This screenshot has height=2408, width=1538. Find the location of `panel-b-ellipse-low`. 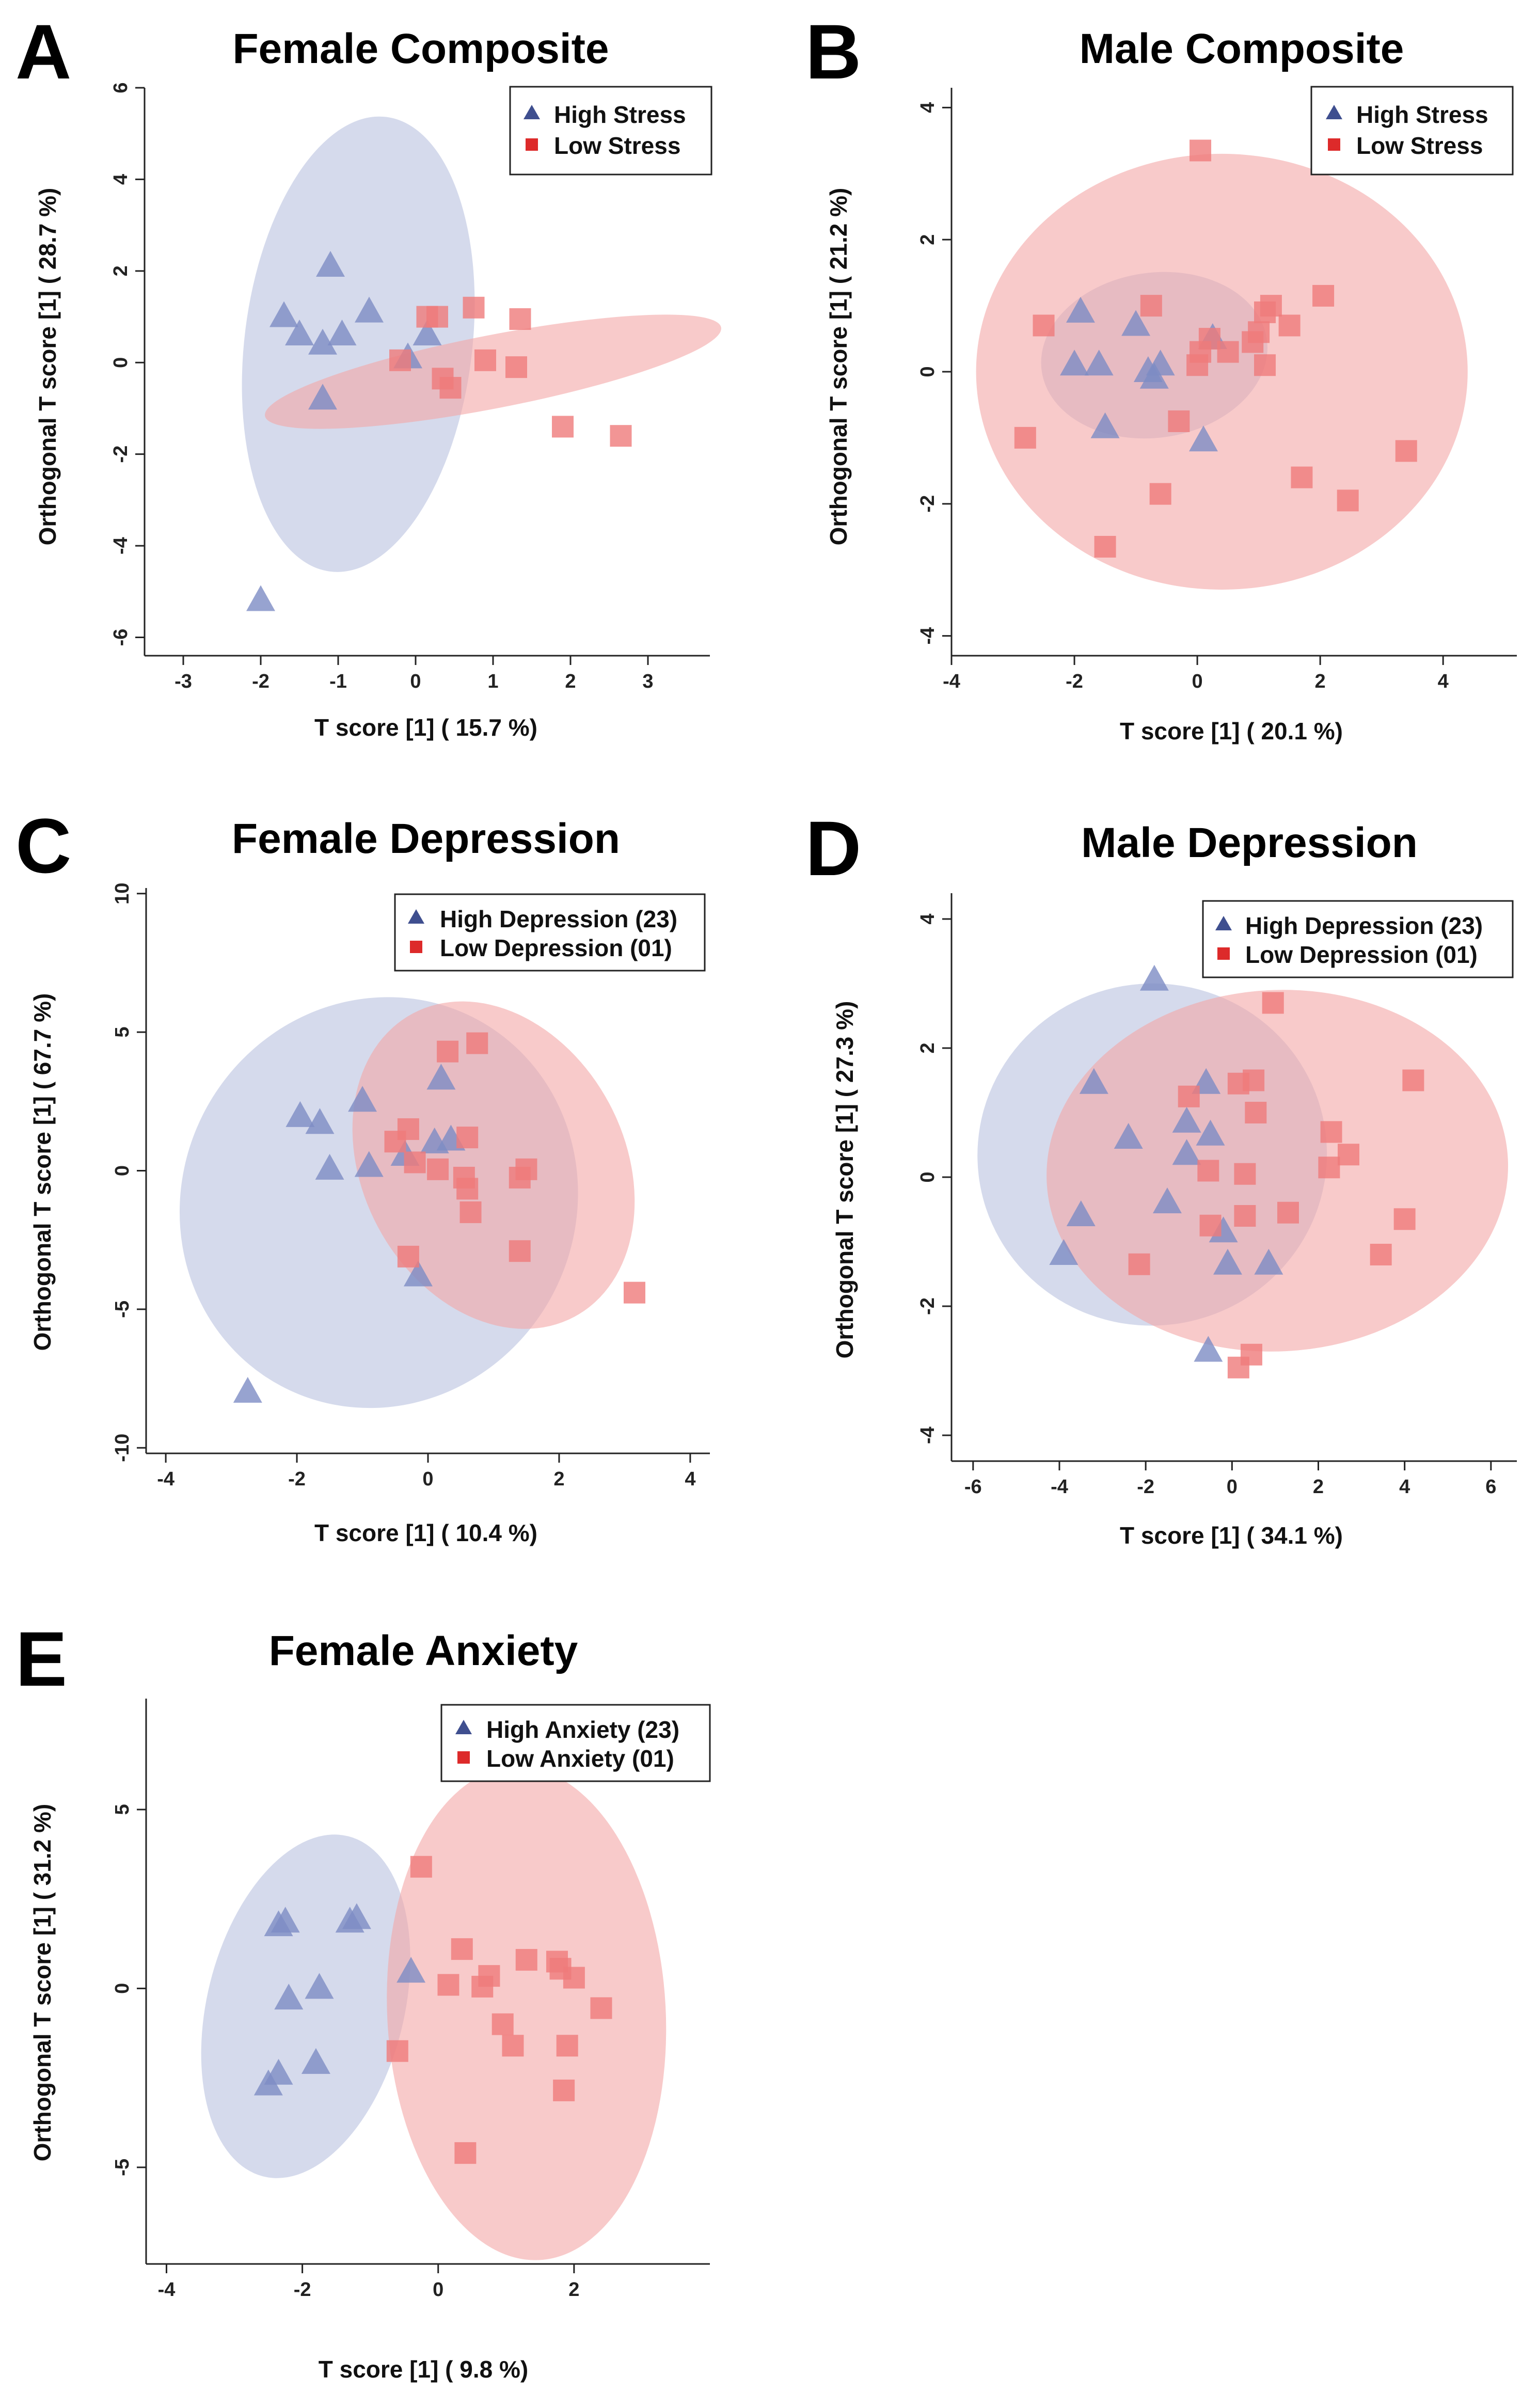

panel-b-ellipse-low is located at coordinates (1222, 371).